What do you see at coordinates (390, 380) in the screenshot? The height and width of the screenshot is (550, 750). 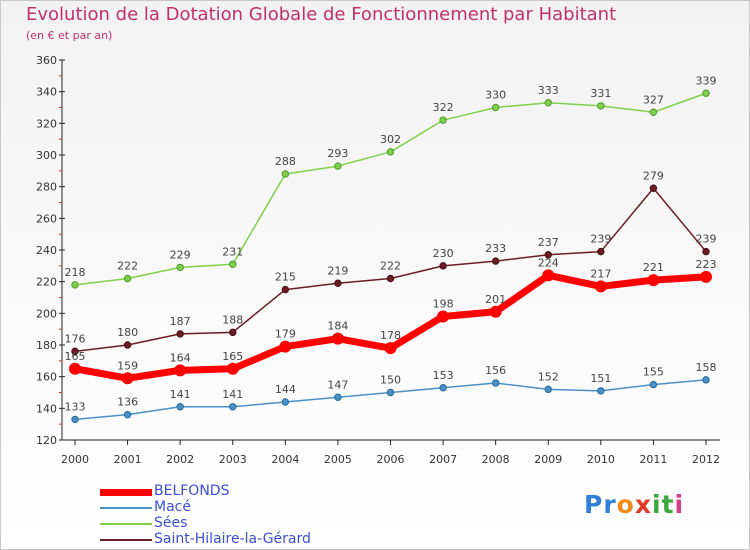 I see `data-label: 150` at bounding box center [390, 380].